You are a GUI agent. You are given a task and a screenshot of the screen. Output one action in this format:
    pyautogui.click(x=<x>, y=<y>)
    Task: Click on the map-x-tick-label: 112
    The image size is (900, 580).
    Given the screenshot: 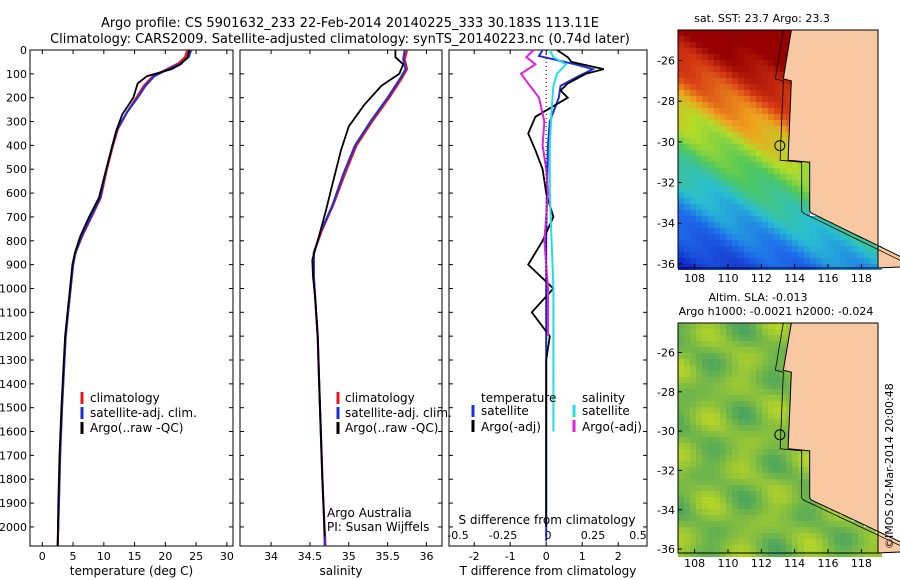 What is the action you would take?
    pyautogui.click(x=761, y=278)
    